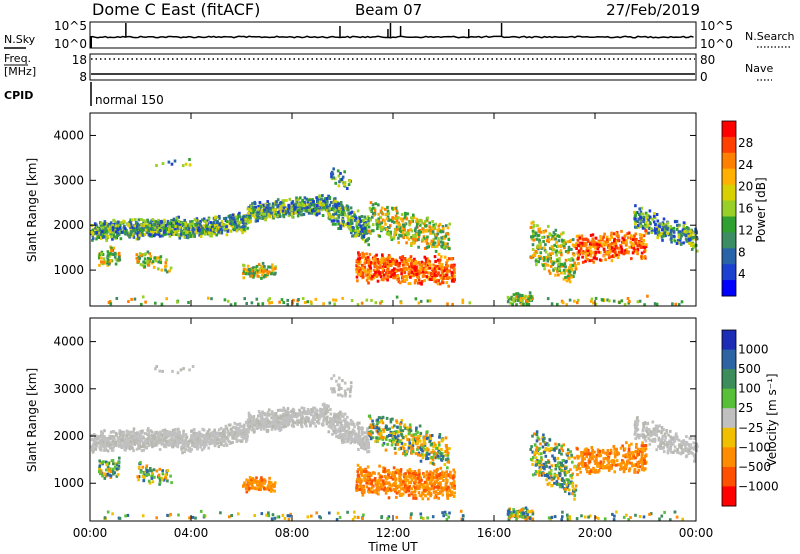 This screenshot has height=554, width=800. Describe the element at coordinates (745, 143) in the screenshot. I see `colorbar-tick-label: 28` at that location.